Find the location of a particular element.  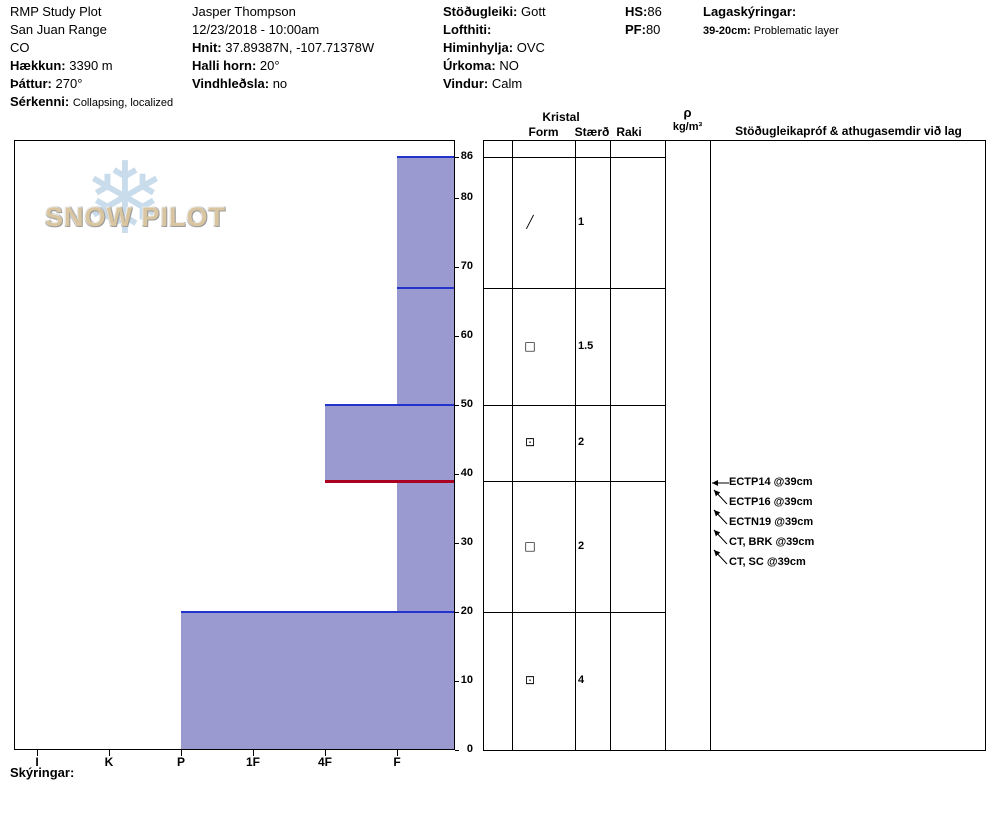

hardness-tick-label: 4F is located at coordinates (324, 762).